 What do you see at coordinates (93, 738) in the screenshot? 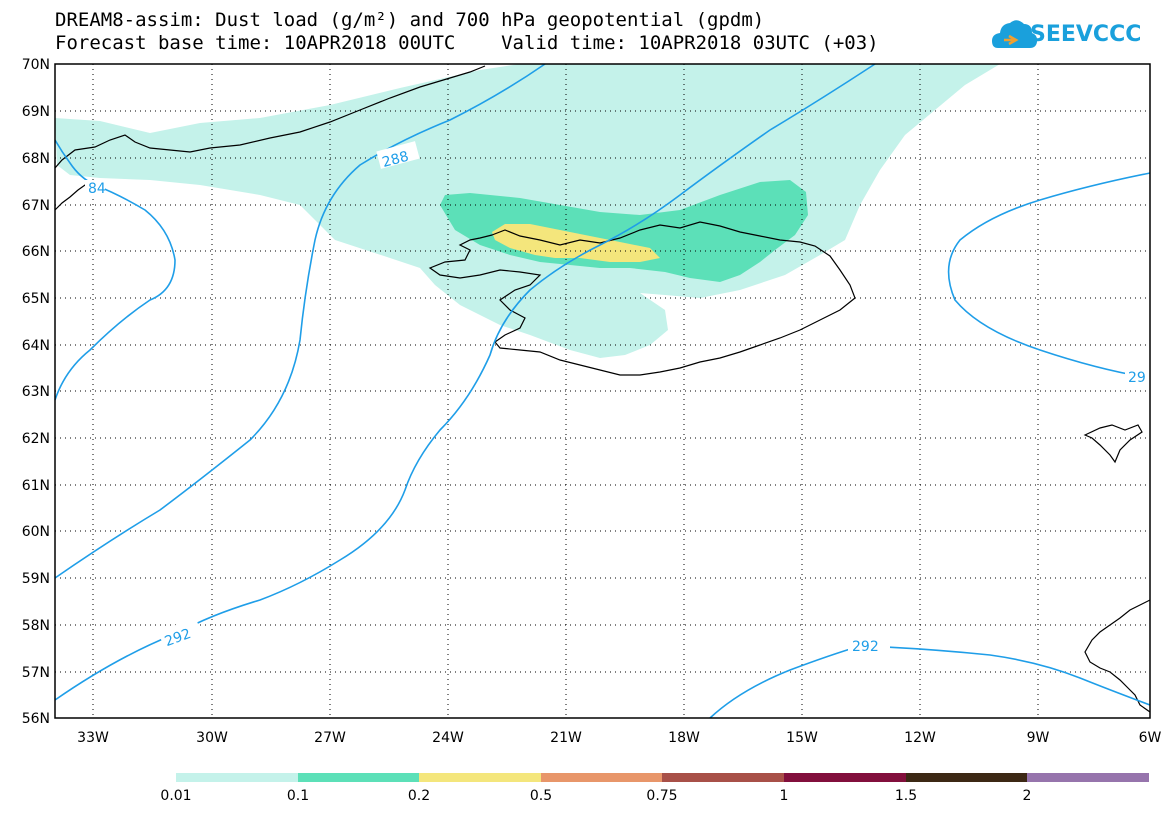
I see `lon-label: 33W` at bounding box center [93, 738].